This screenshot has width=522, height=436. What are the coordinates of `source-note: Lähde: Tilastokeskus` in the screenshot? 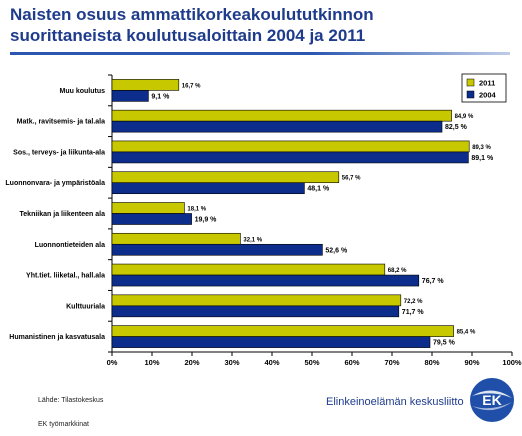 It's located at (71, 400).